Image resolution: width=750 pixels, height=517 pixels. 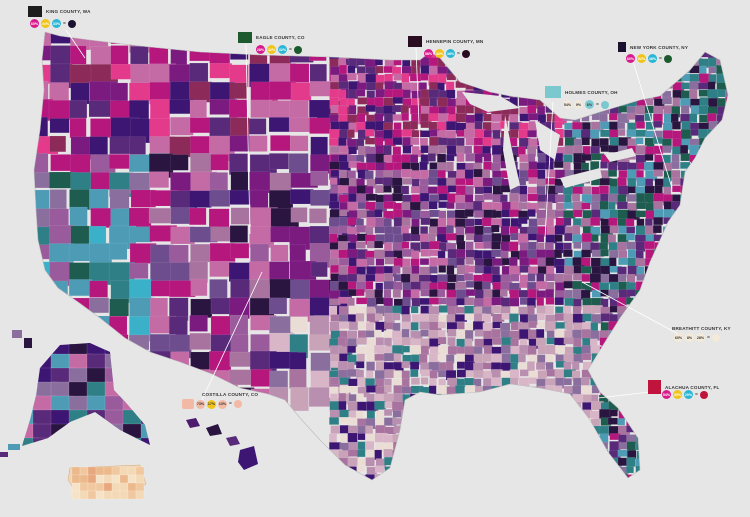 What do you see at coordinates (567, 104) in the screenshot?
I see `stat-dot: 54%` at bounding box center [567, 104].